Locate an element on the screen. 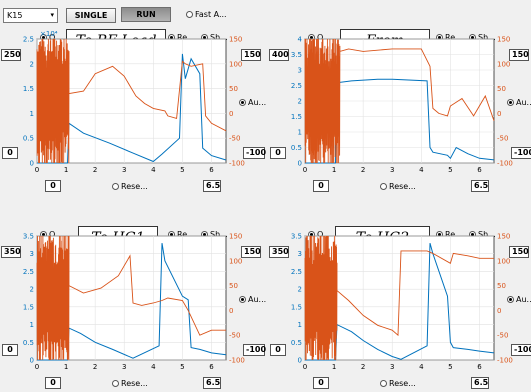  device-select: K15 ▾ is located at coordinates (30, 15).